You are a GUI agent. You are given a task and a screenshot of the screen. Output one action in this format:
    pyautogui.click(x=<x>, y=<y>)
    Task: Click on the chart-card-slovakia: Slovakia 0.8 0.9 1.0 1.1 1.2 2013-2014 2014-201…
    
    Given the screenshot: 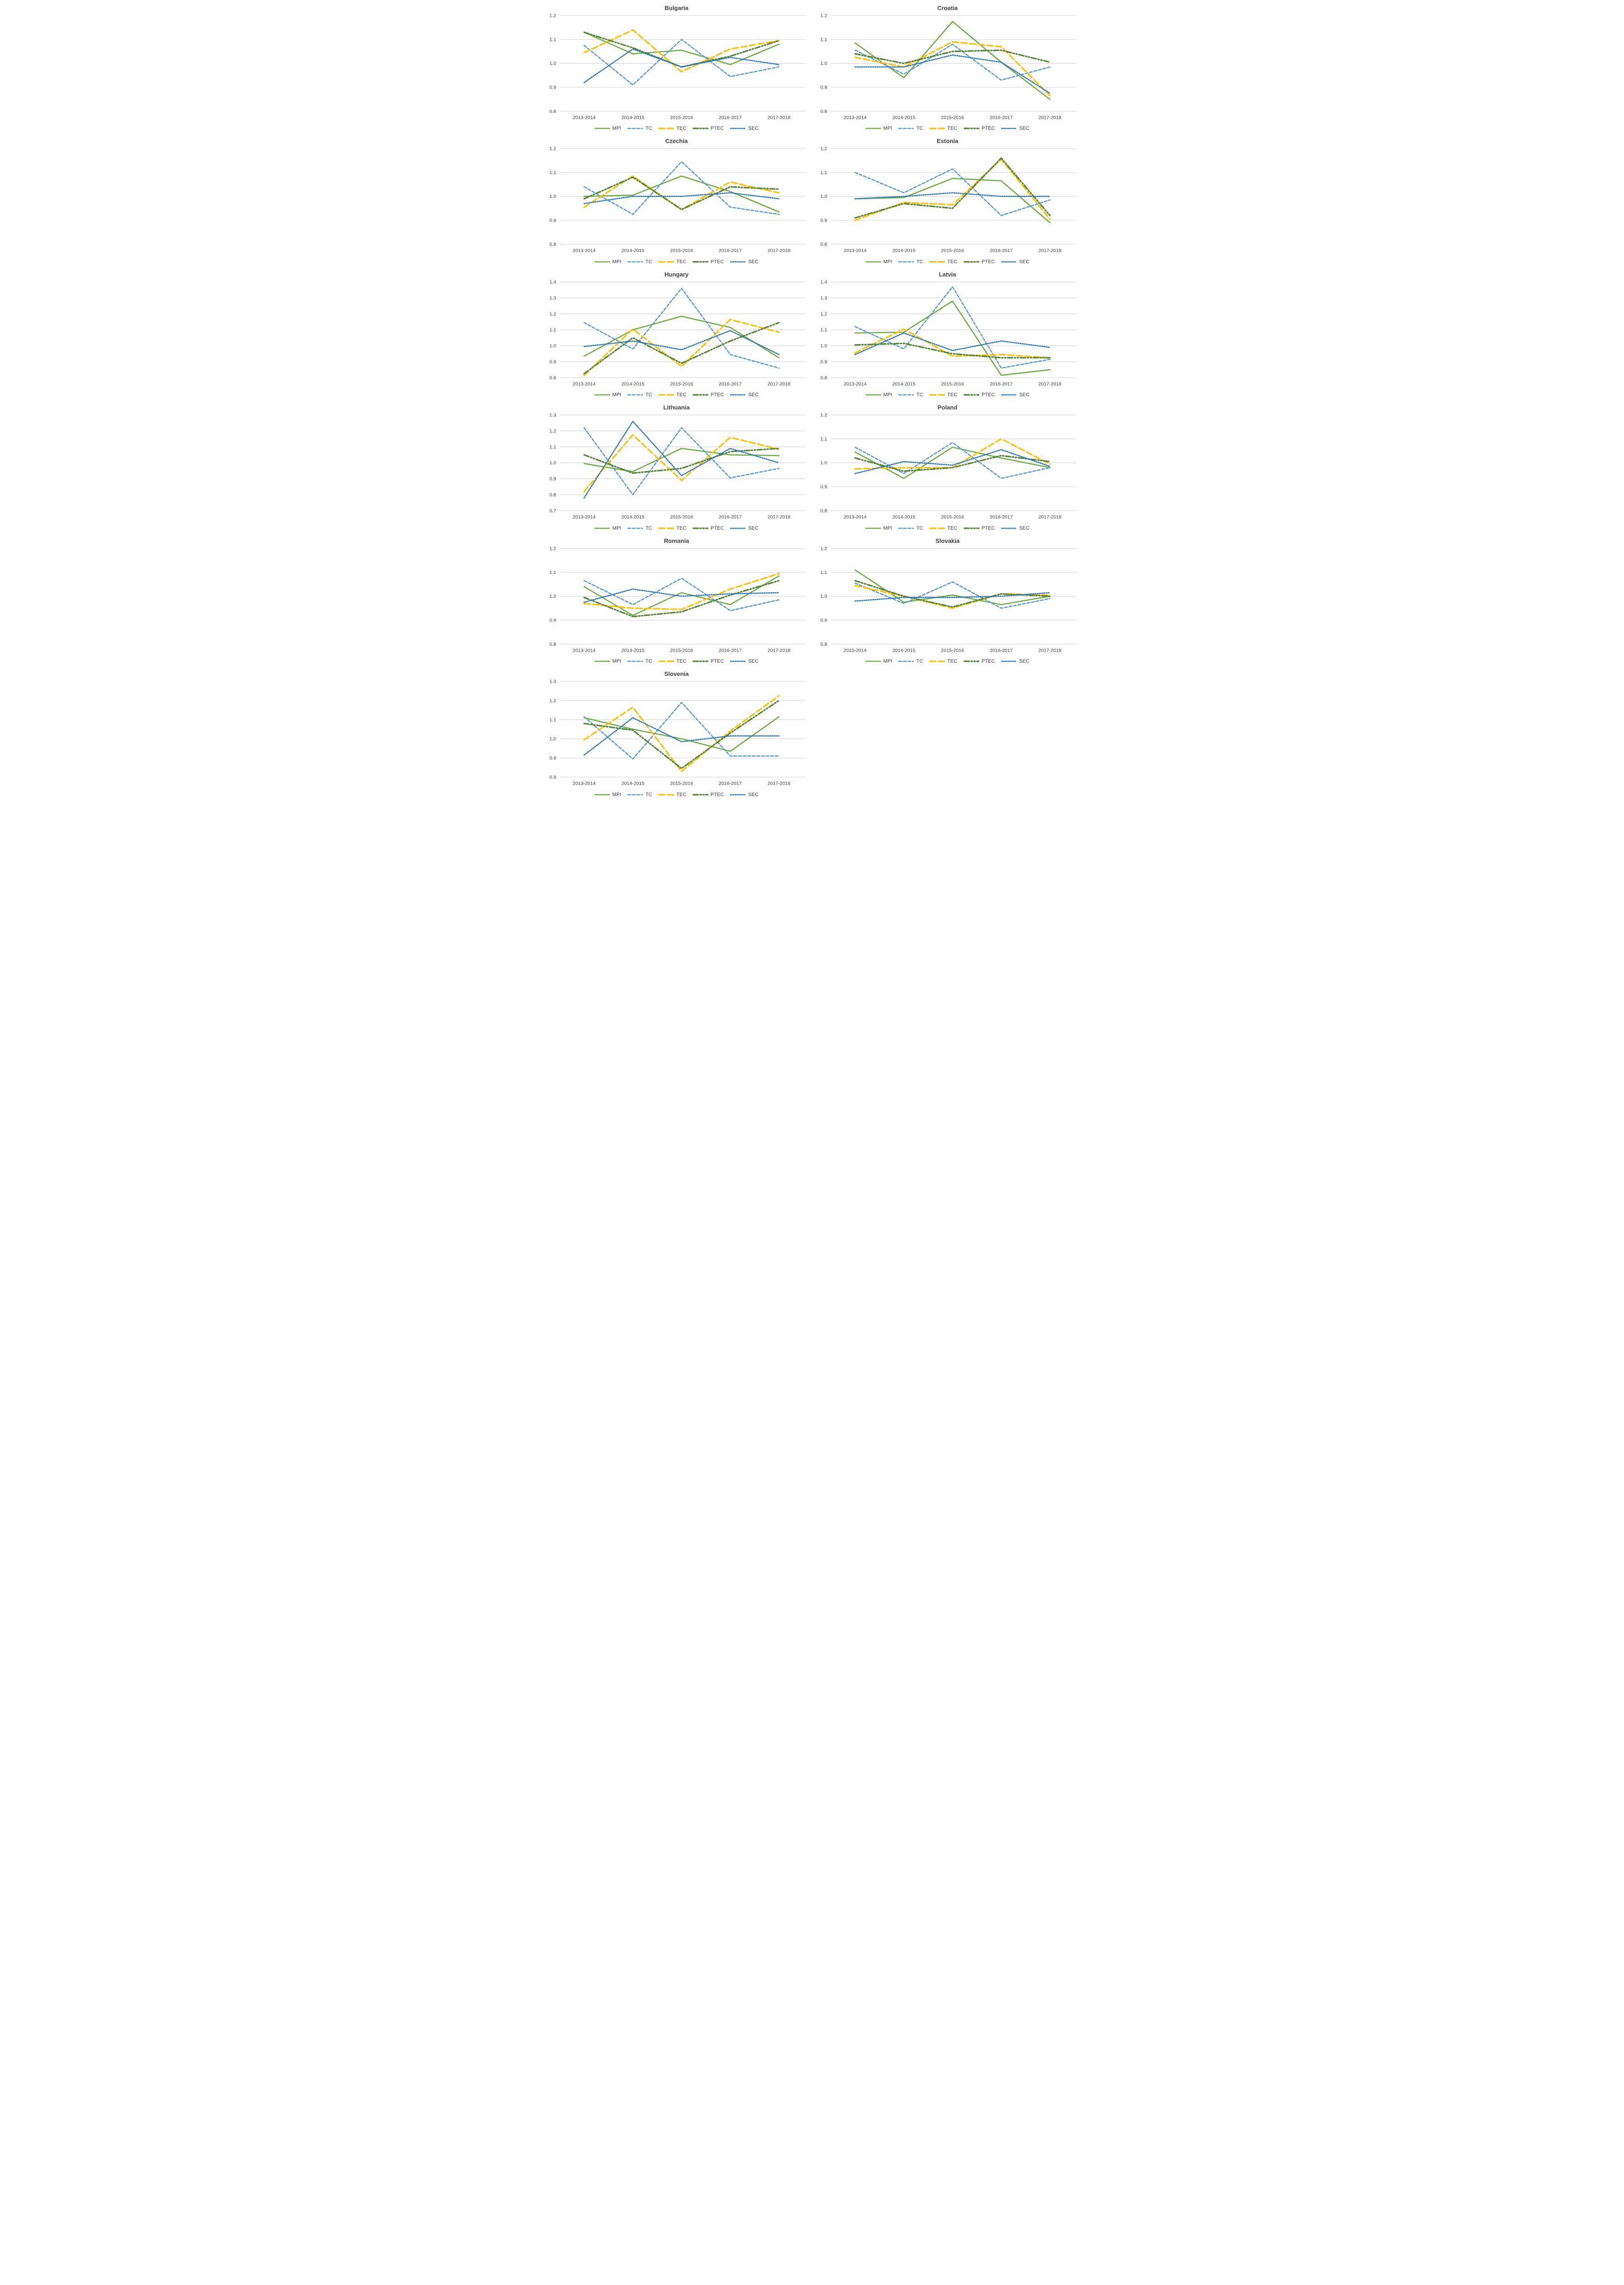 What is the action you would take?
    pyautogui.click(x=948, y=599)
    